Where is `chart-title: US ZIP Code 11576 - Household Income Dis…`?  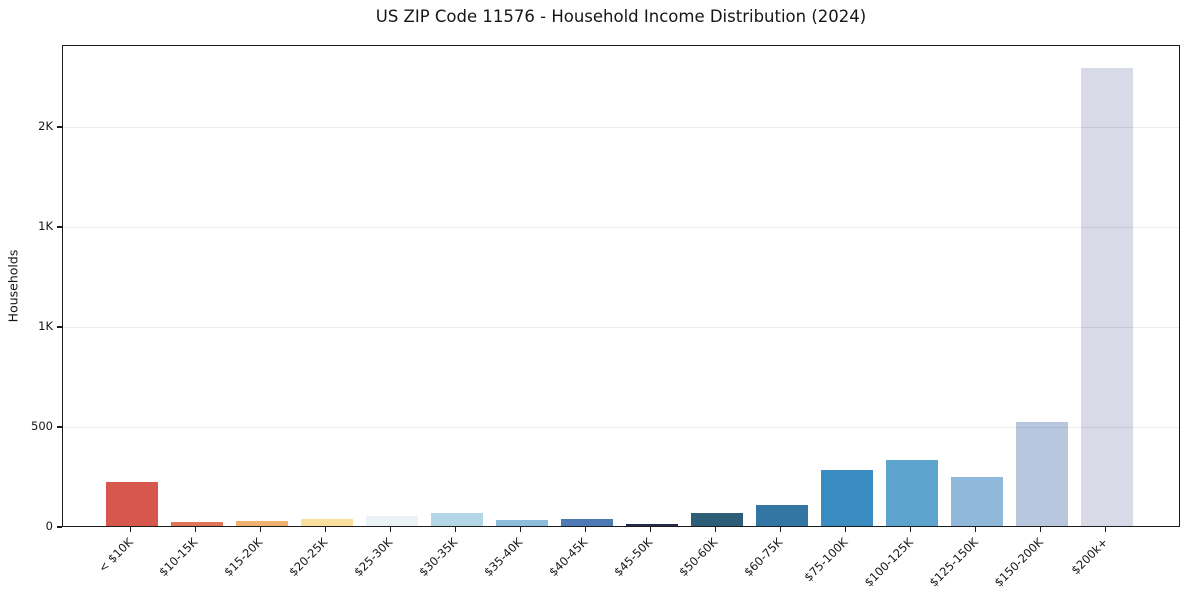
chart-title: US ZIP Code 11576 - Household Income Dis… is located at coordinates (621, 16).